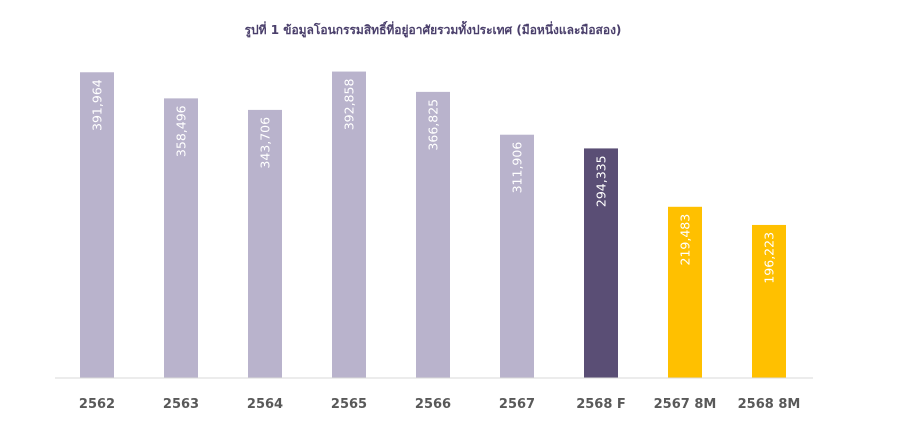 Image resolution: width=901 pixels, height=443 pixels. What do you see at coordinates (769, 301) in the screenshot?
I see `bar-2568-8M` at bounding box center [769, 301].